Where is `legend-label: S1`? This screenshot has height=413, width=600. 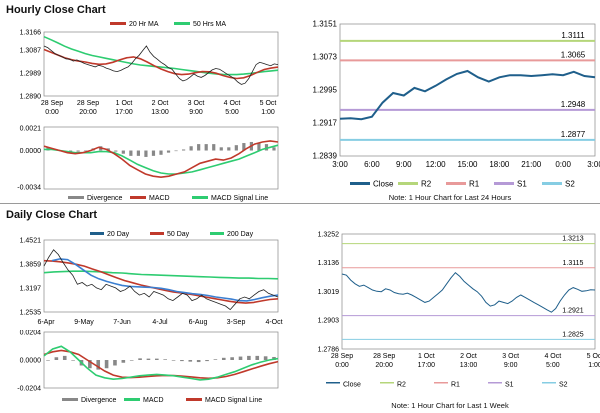
legend-label: S1 is located at coordinates (522, 184).